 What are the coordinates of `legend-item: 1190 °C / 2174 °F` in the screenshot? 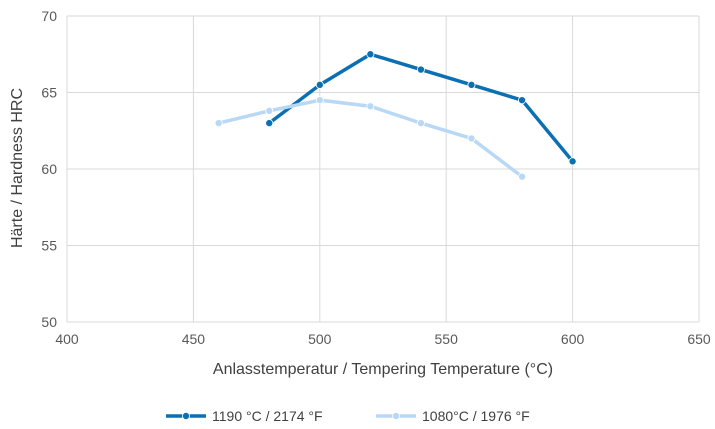 It's located at (244, 416).